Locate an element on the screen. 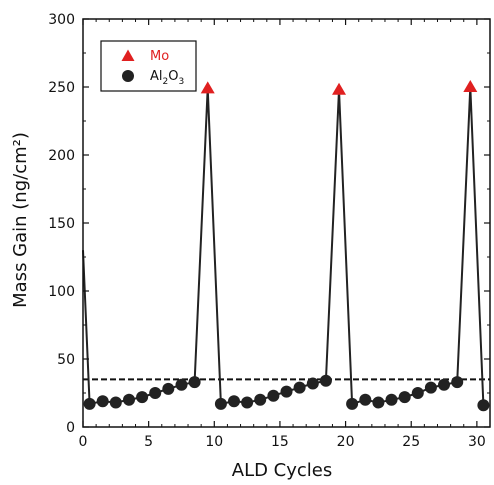 The width and height of the screenshot is (494, 485). x-tick-label: 30 is located at coordinates (477, 442).